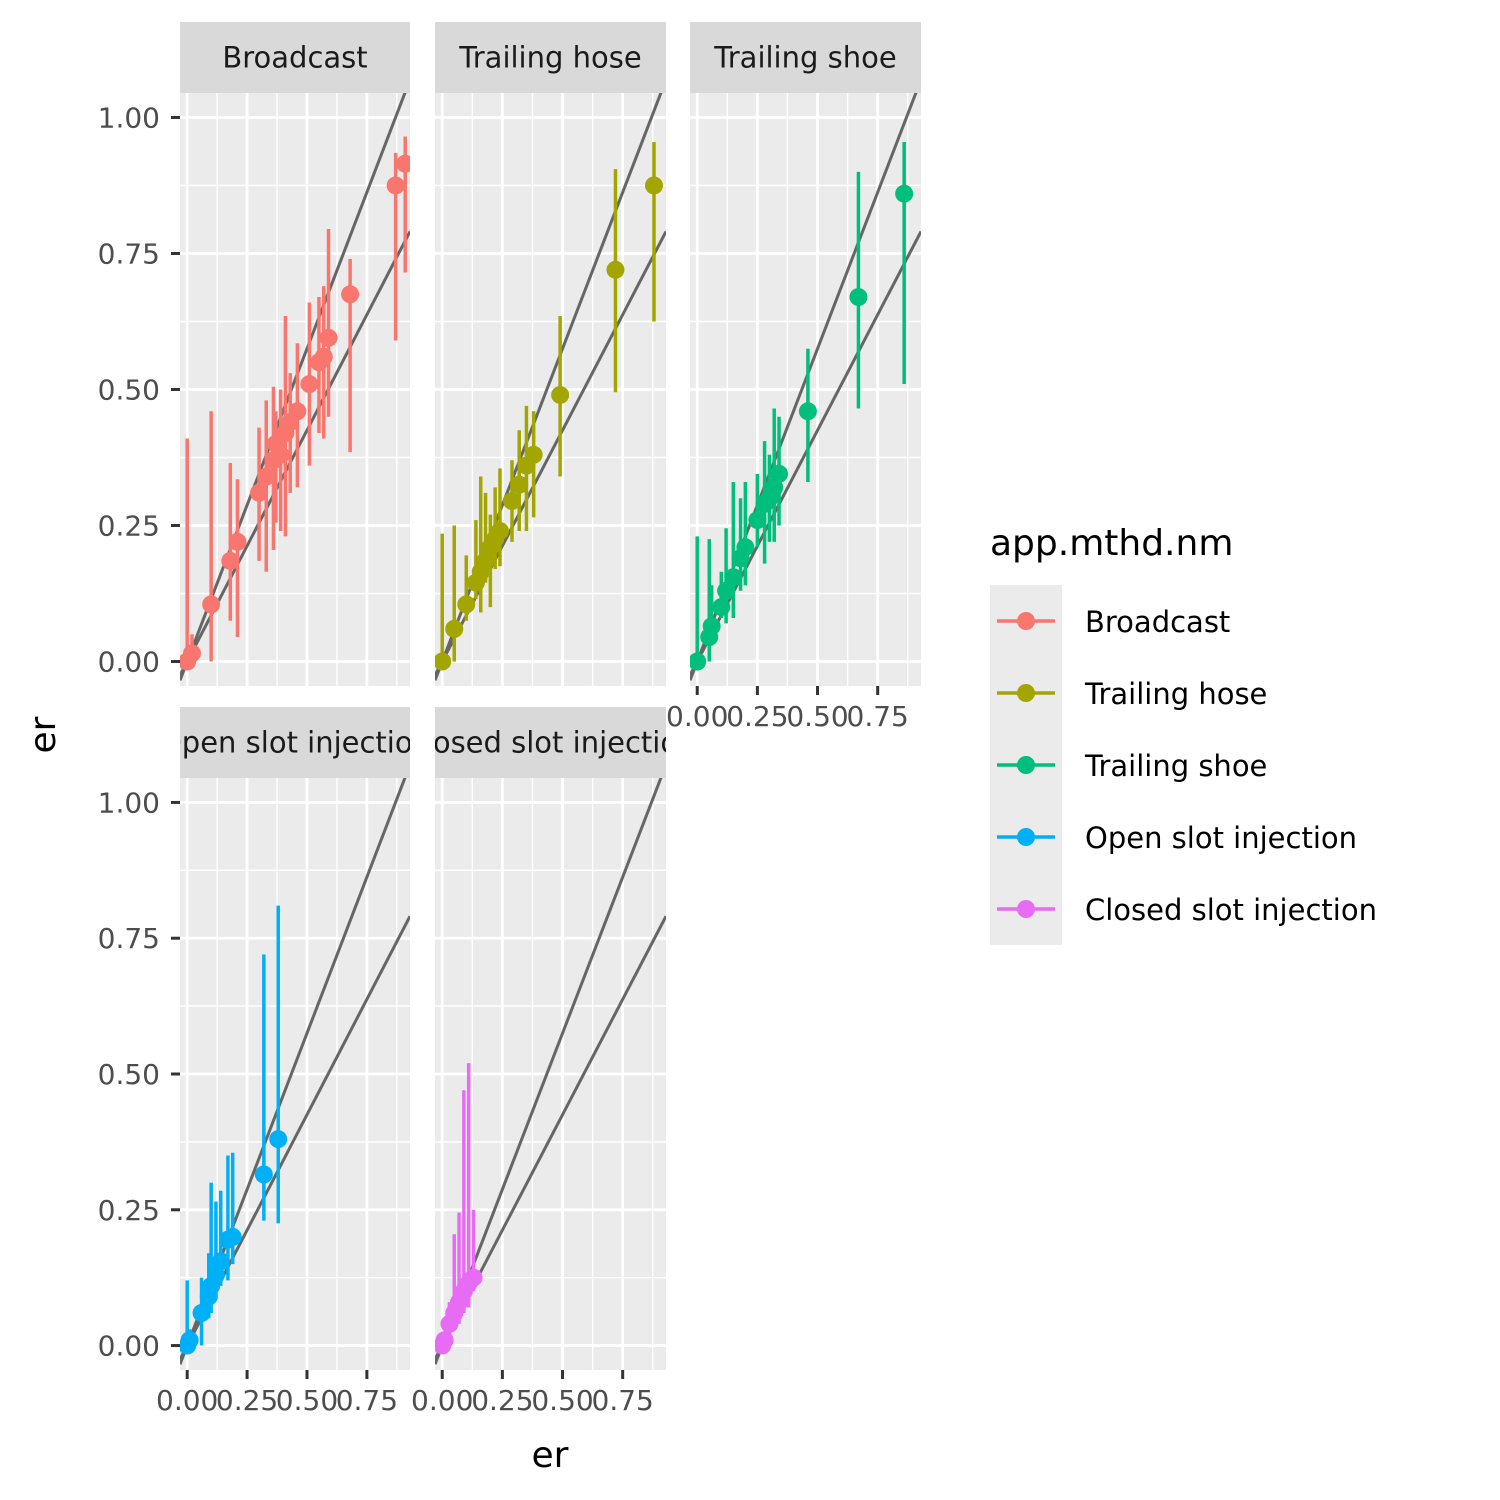 The image size is (1500, 1500). I want to click on x-axis-title: er, so click(550, 1455).